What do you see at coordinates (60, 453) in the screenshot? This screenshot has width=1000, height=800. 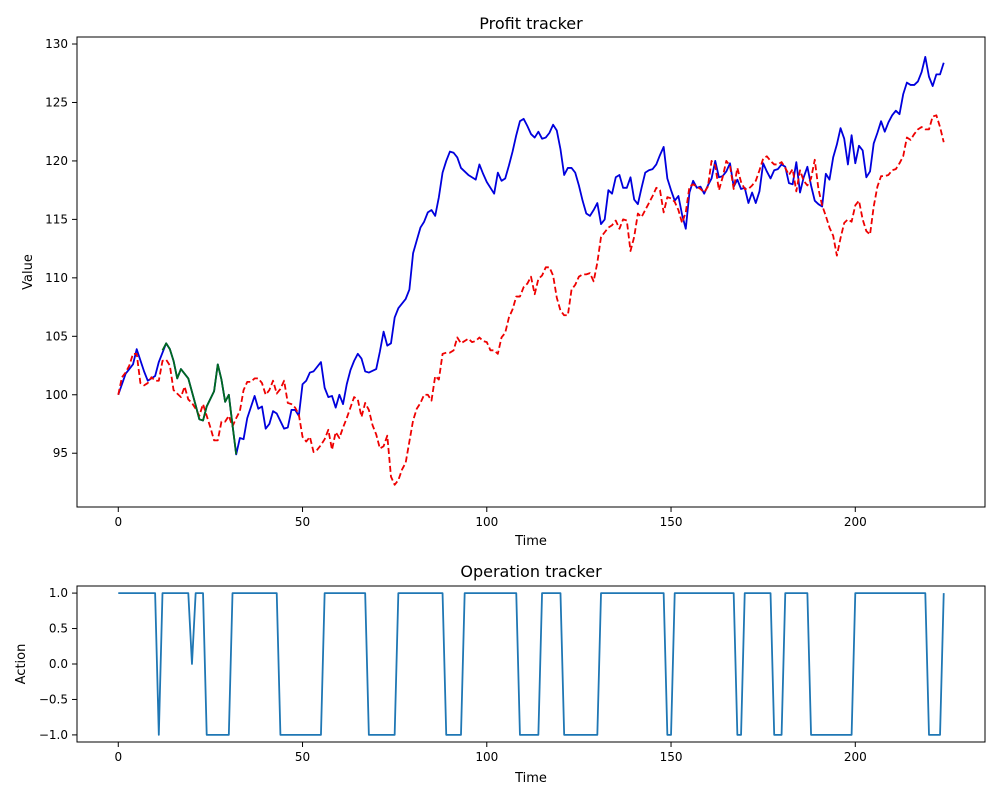 I see `profit-tracker-ytick-label: 95` at bounding box center [60, 453].